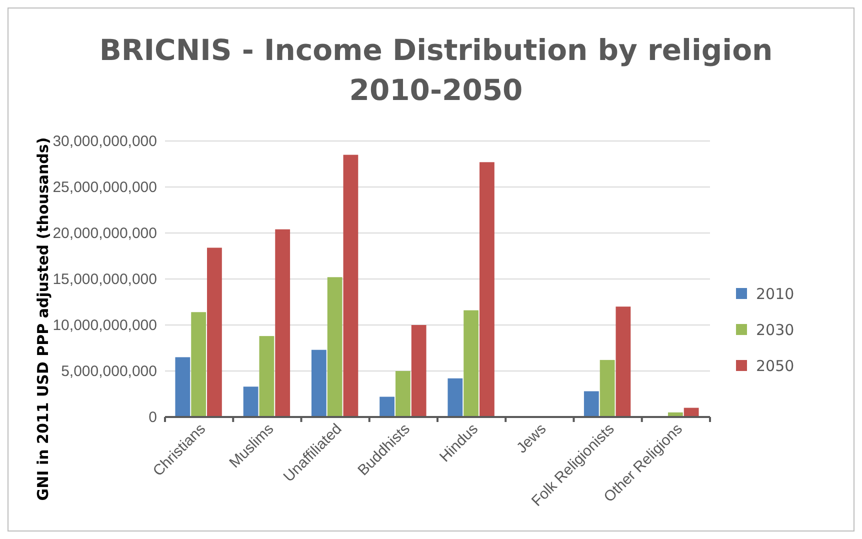  I want to click on y-tick-label: 5,000,000,000, so click(109, 371).